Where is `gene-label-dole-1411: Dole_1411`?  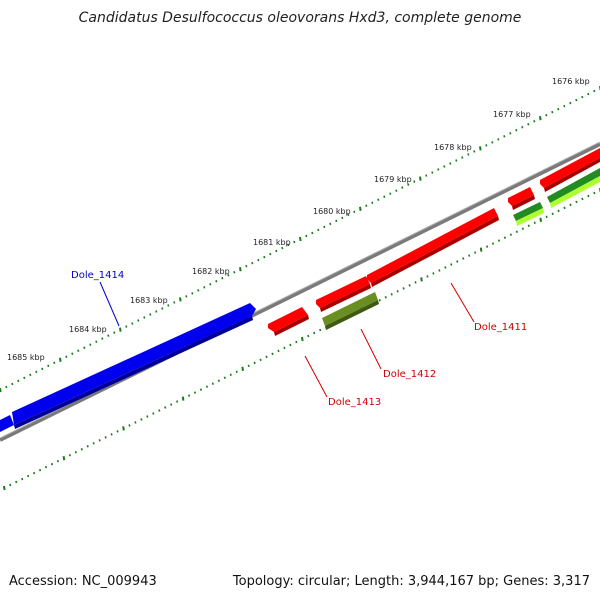
gene-label-dole-1411: Dole_1411 is located at coordinates (500, 327).